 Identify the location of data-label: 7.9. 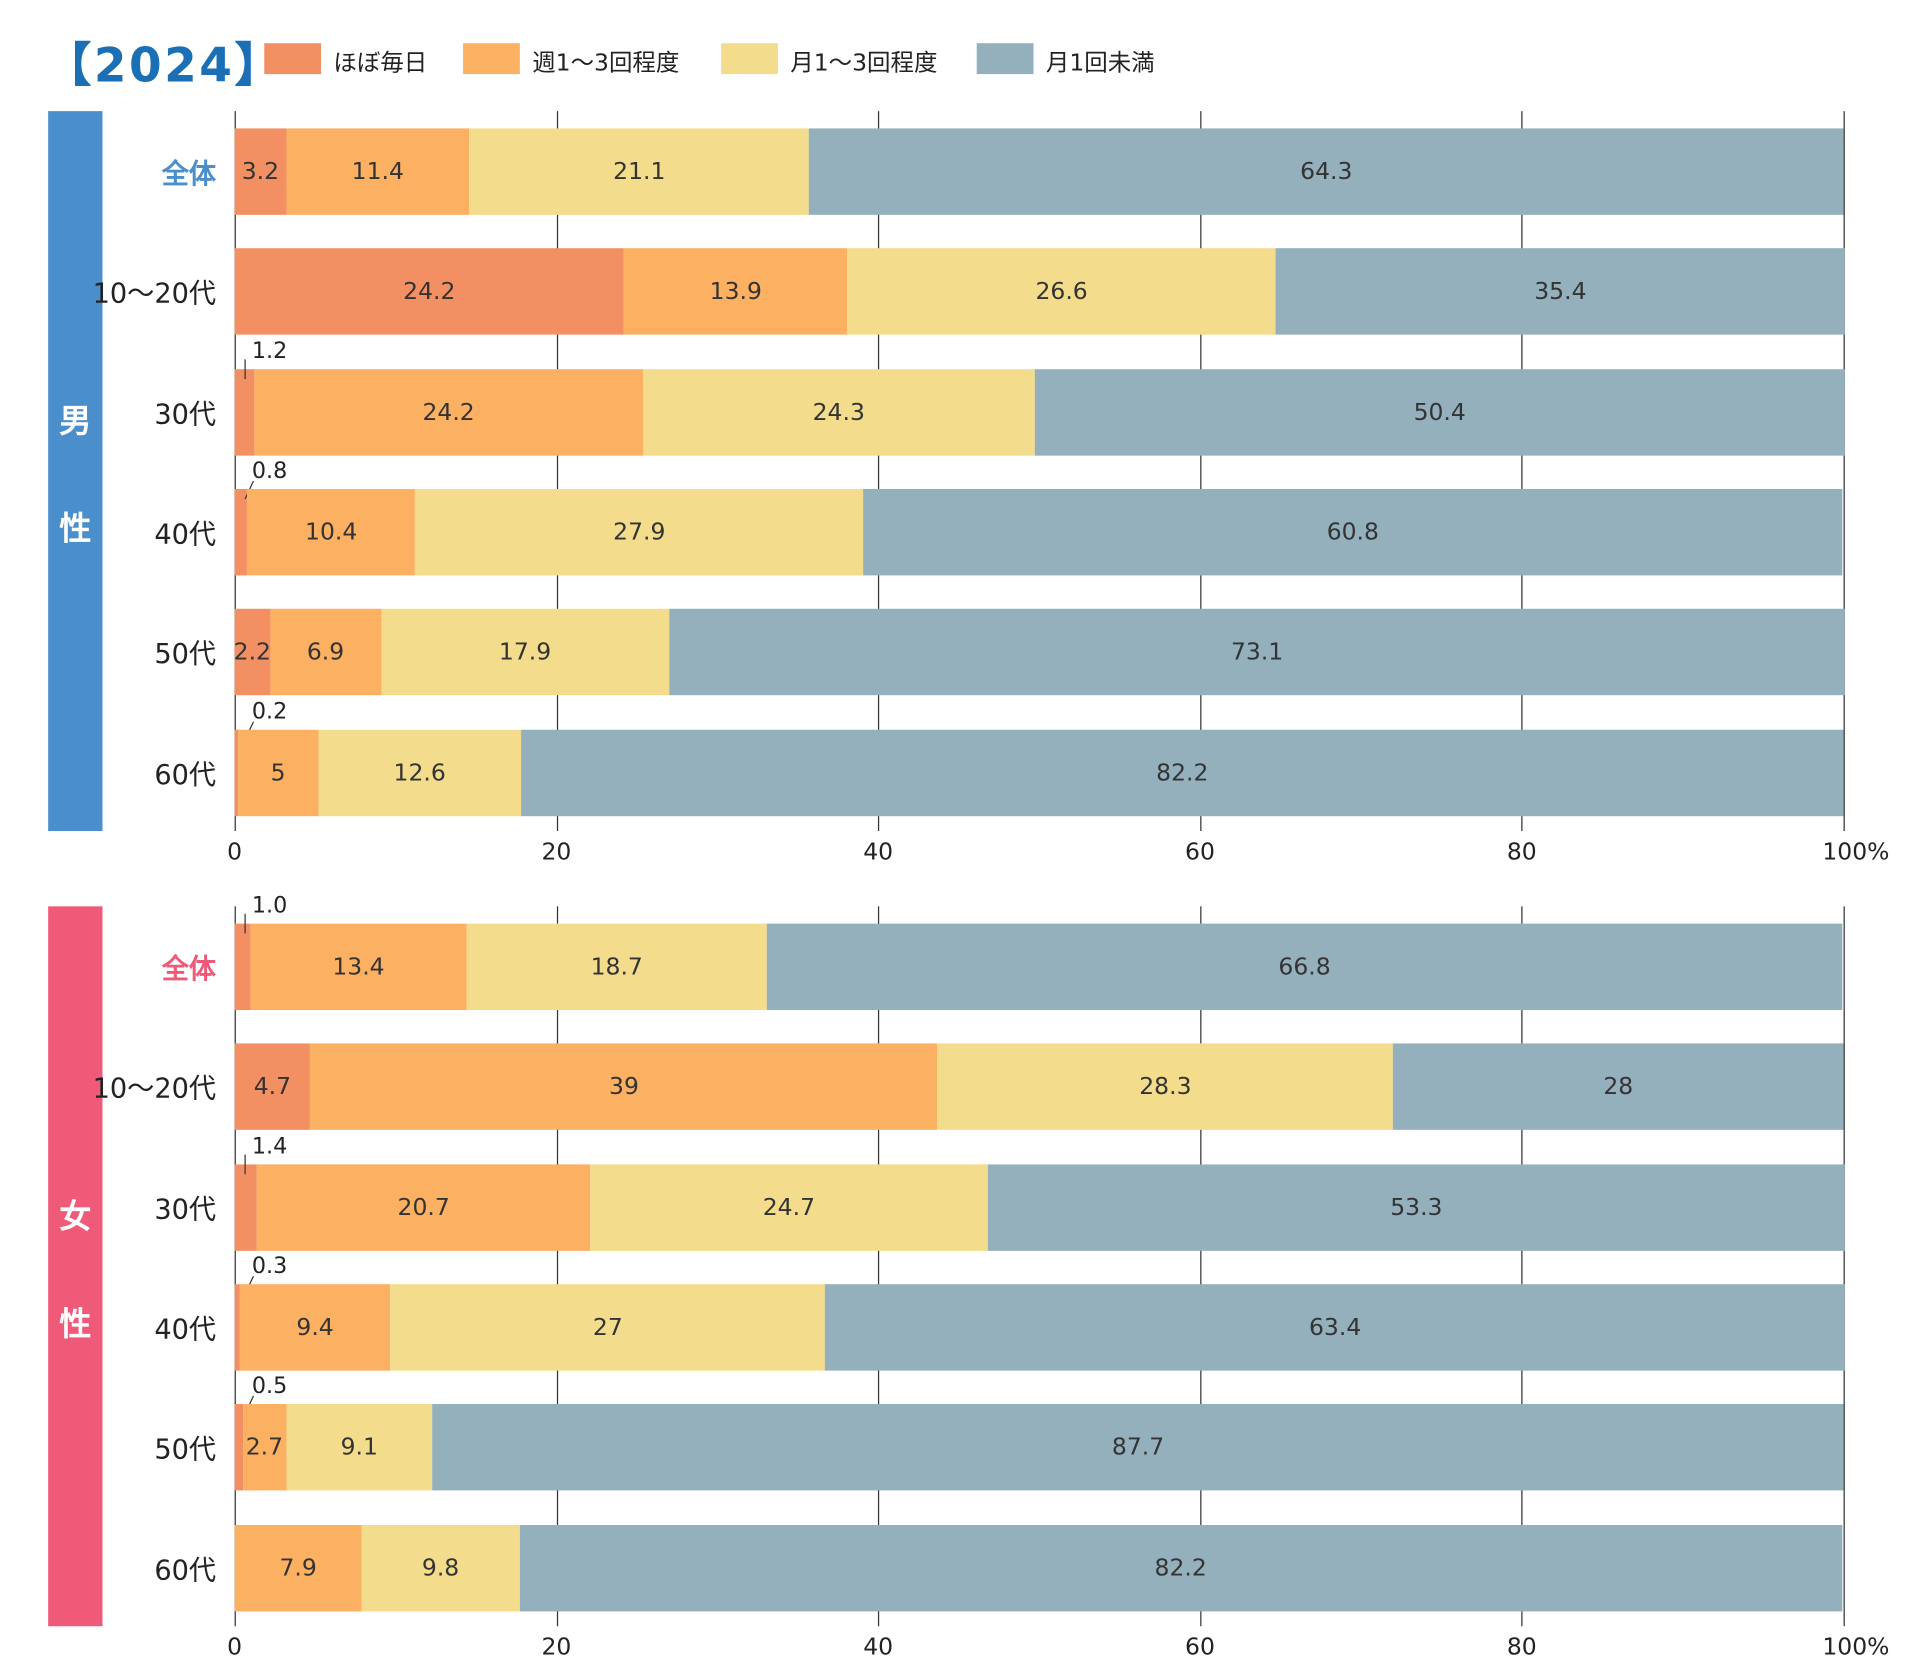
(298, 1567).